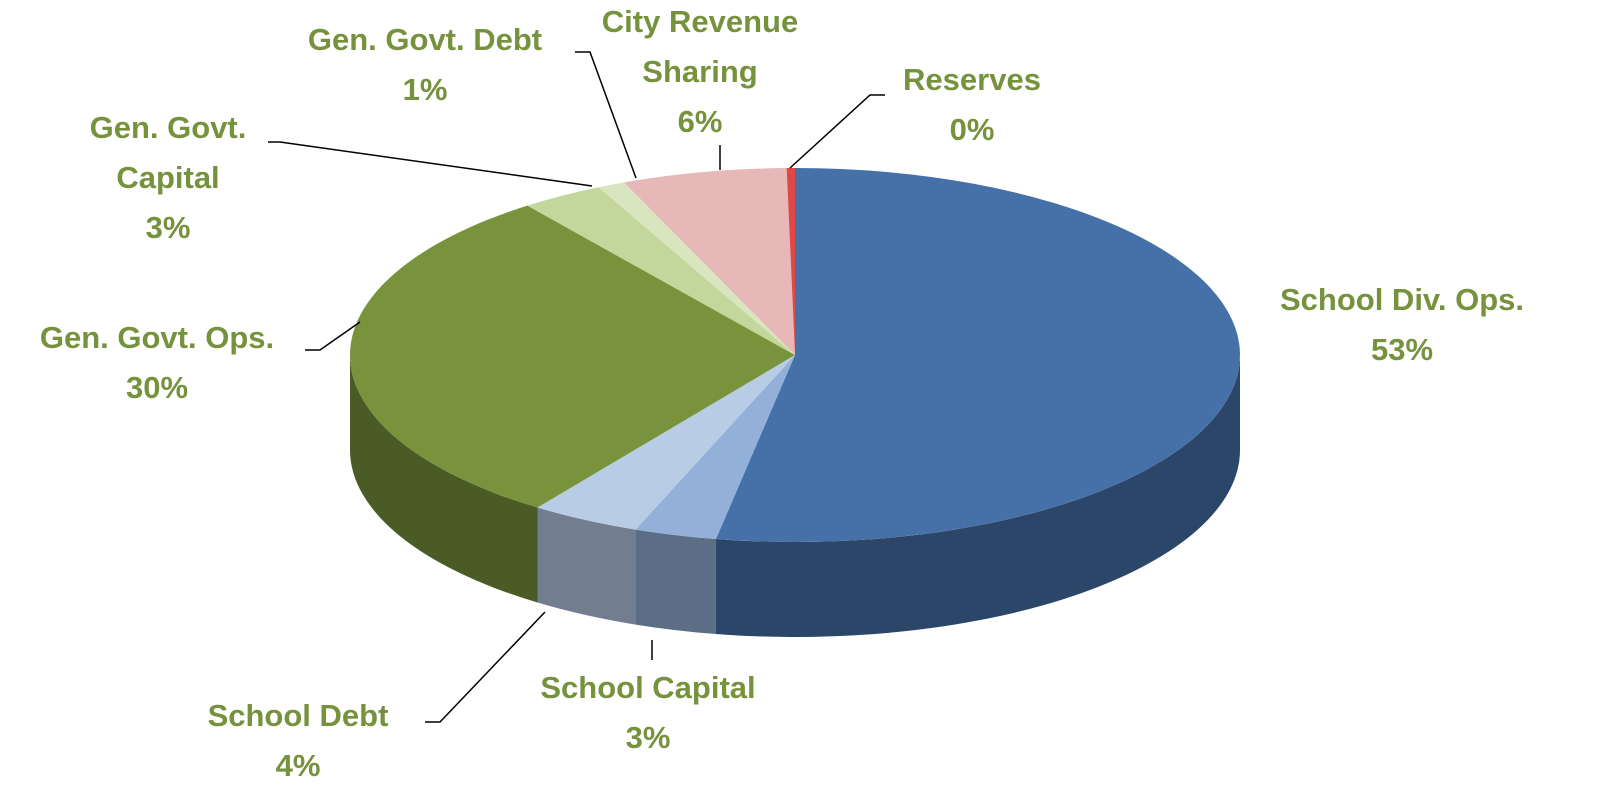 The image size is (1597, 793). I want to click on value-label: 6%, so click(700, 121).